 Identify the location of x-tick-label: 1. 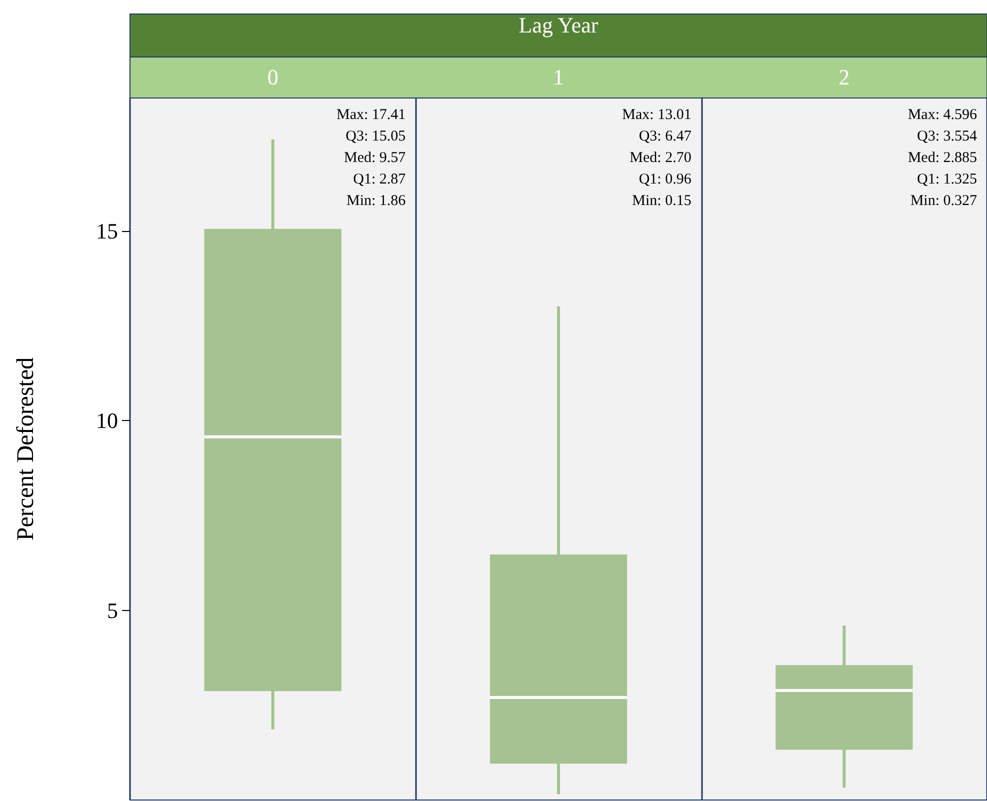
(558, 77).